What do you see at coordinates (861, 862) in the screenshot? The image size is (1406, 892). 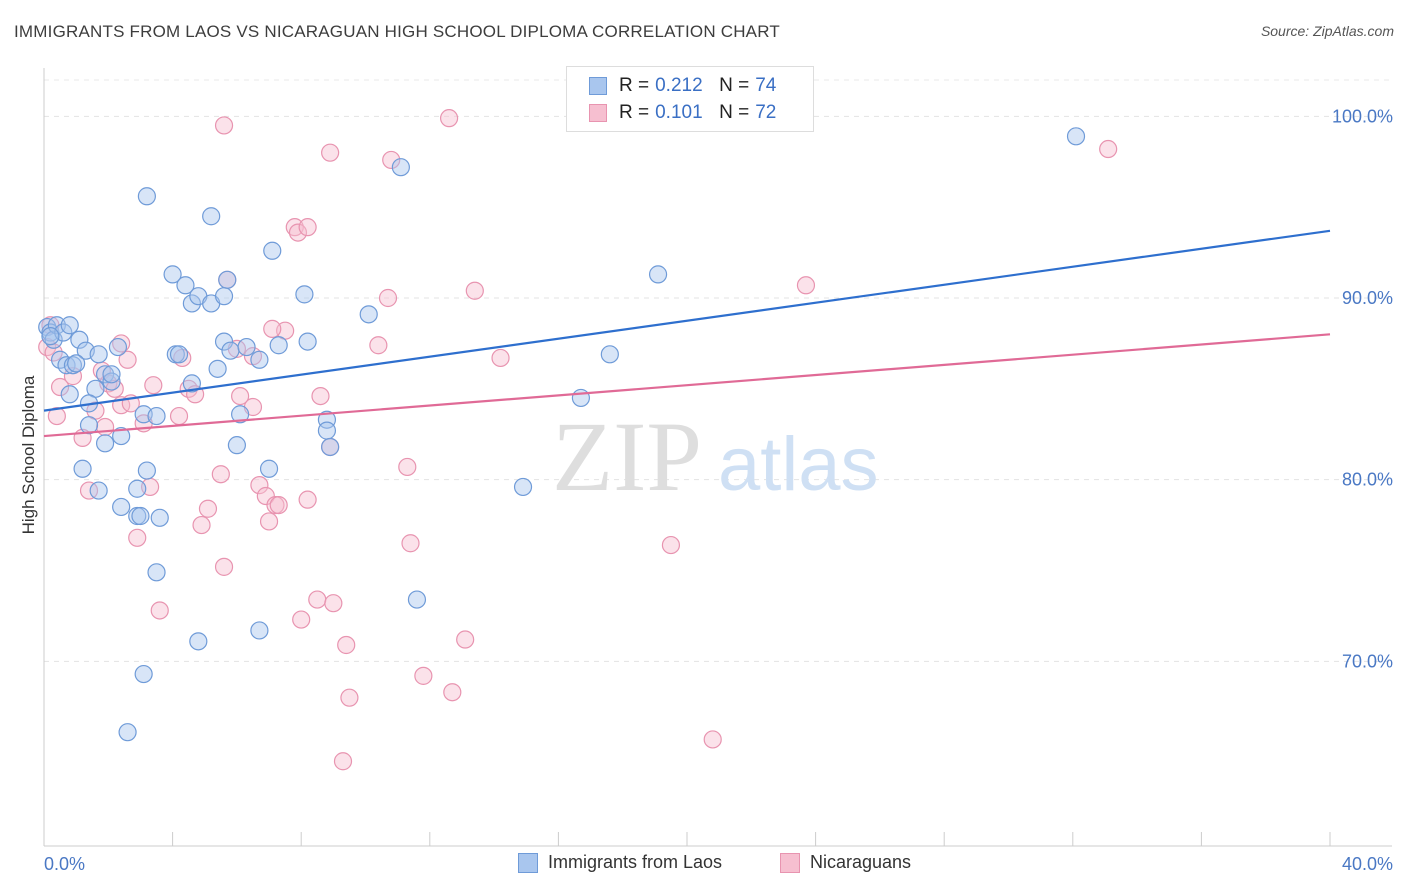 I see `nicaraguans-legend-label: Nicaraguans` at bounding box center [861, 862].